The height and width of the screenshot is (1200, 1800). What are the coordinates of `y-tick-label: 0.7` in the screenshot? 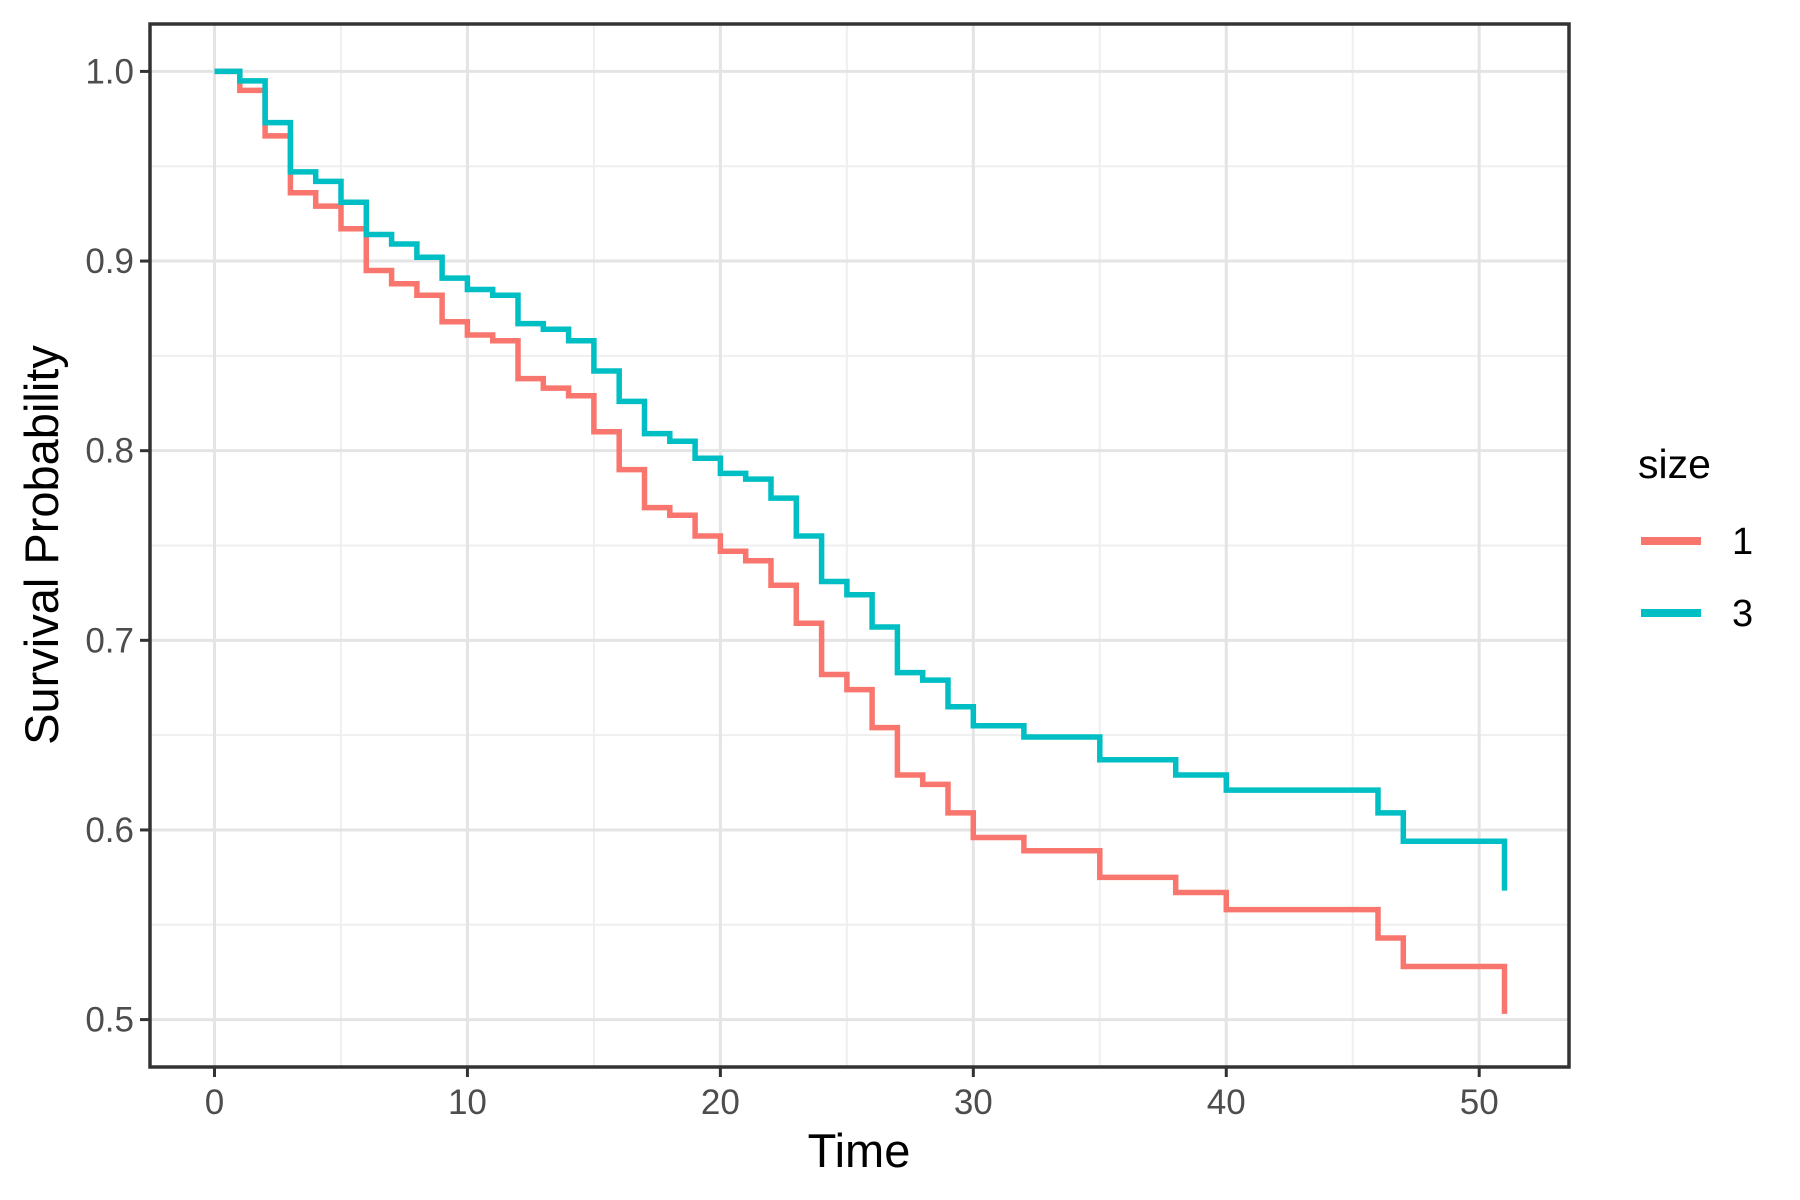 It's located at (109, 640).